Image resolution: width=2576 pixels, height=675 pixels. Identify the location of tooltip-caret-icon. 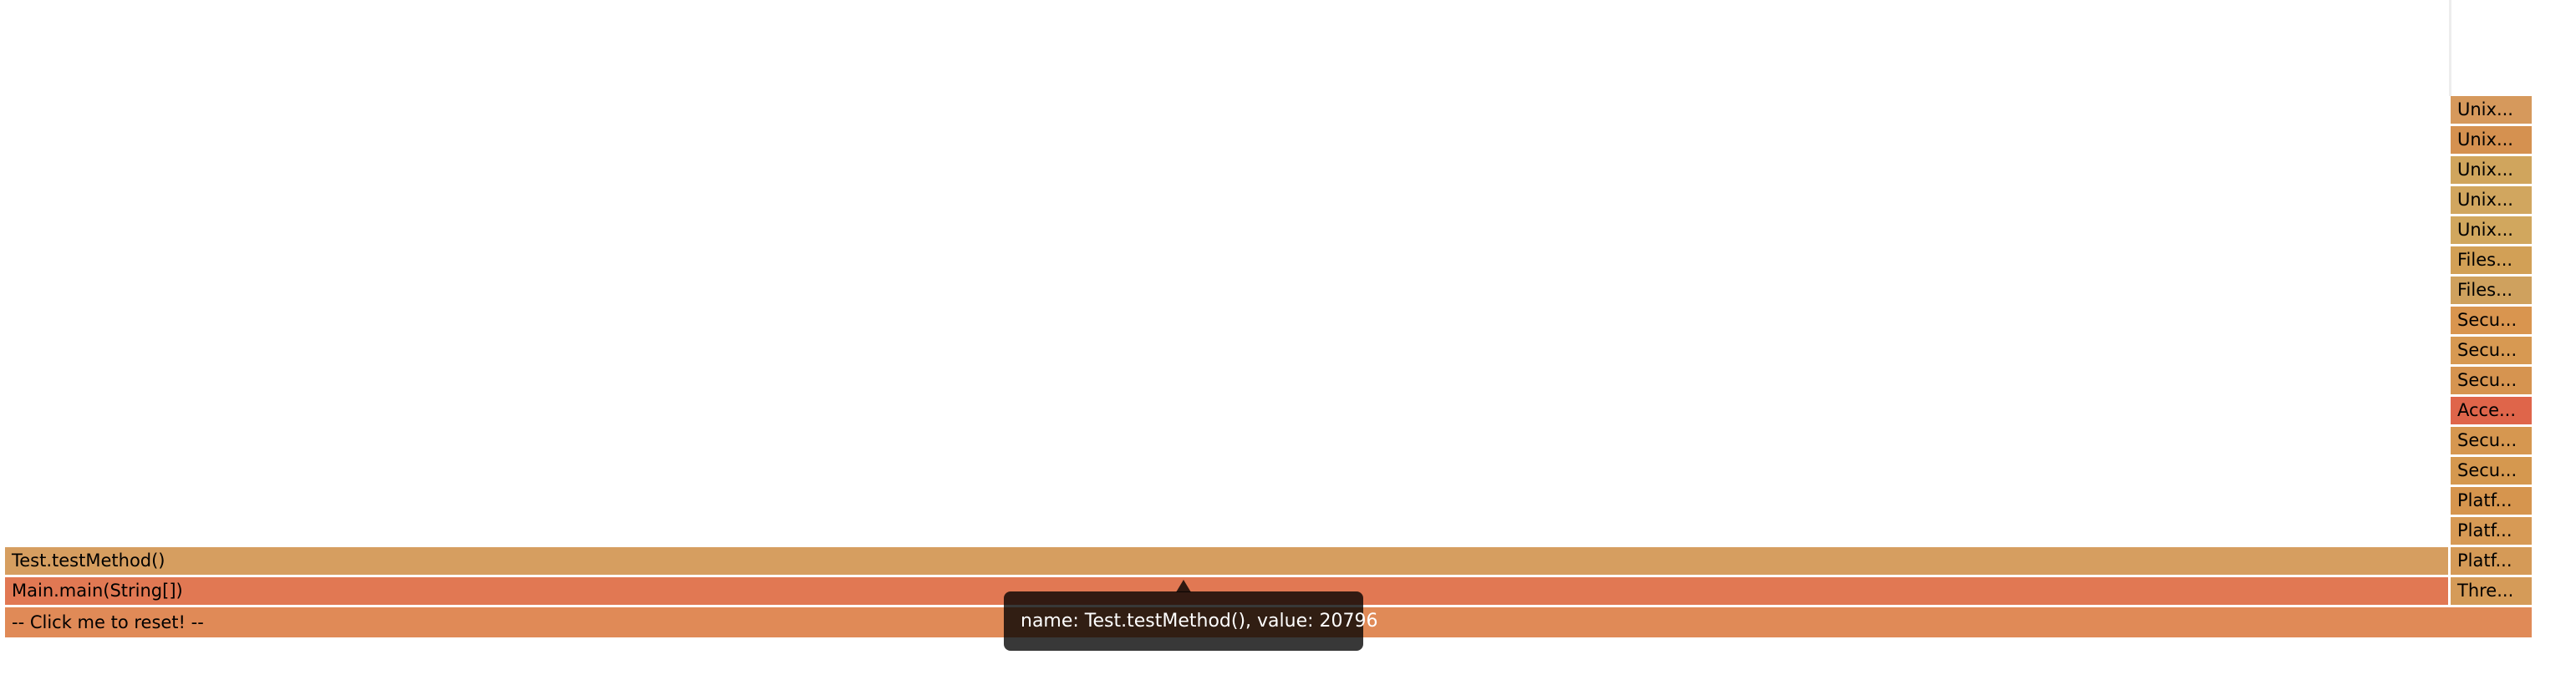
(1183, 586).